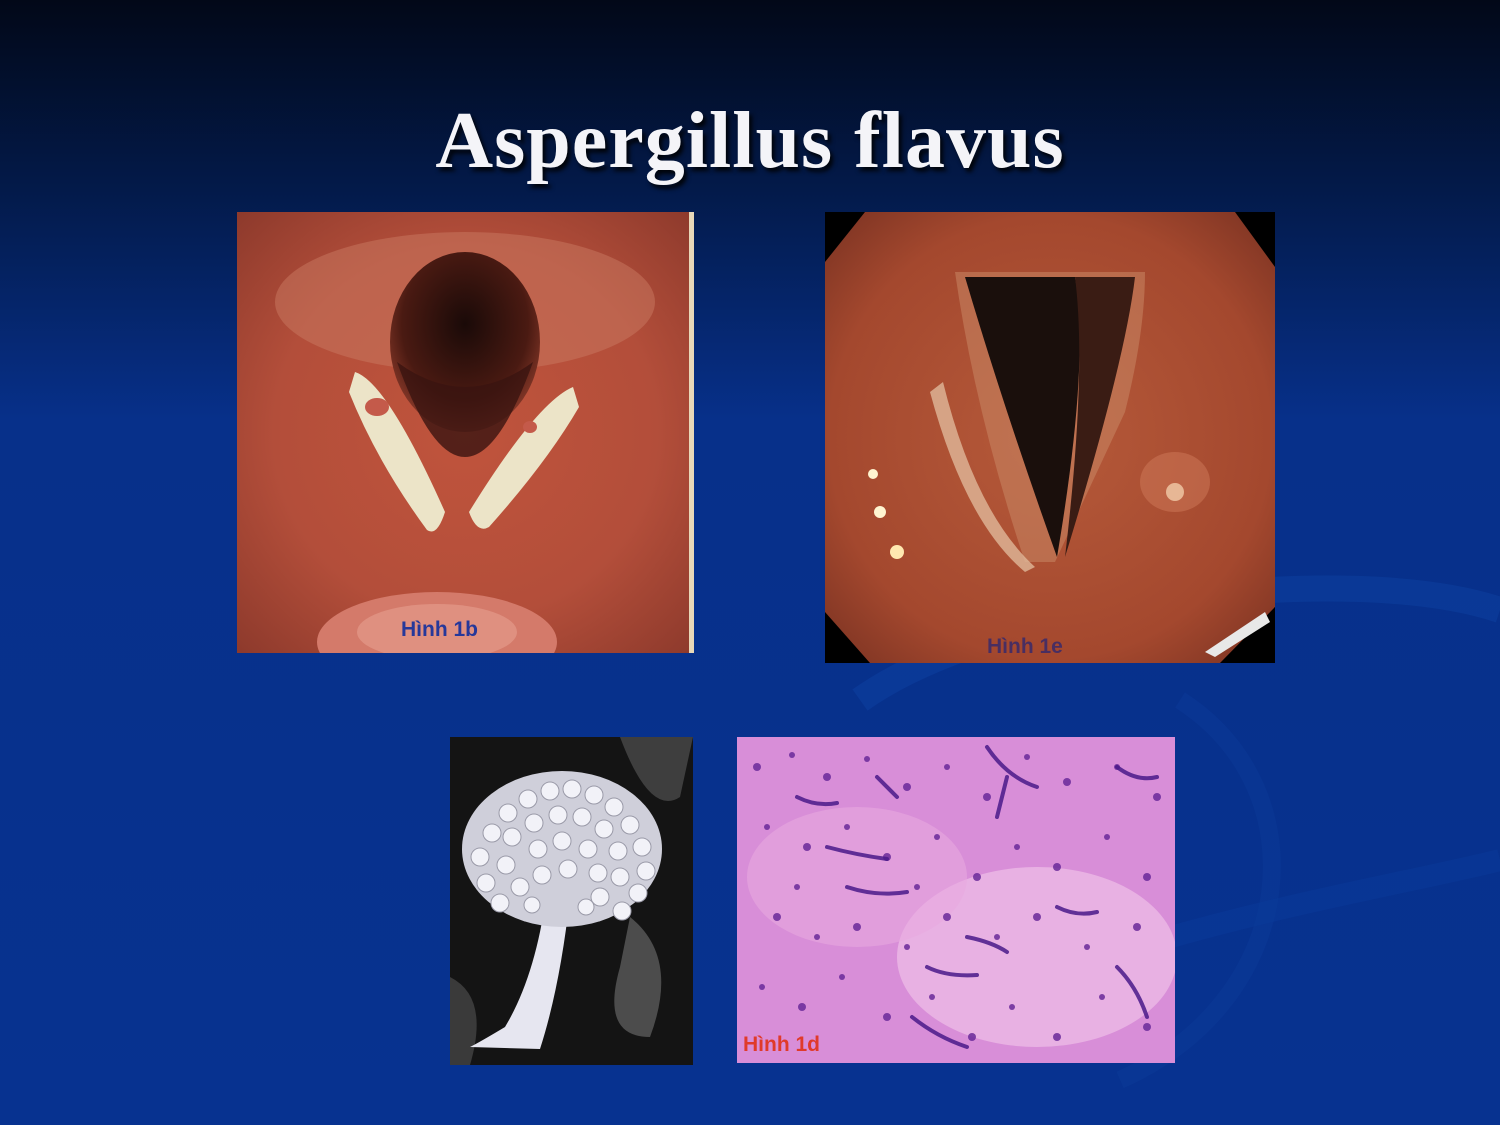 The width and height of the screenshot is (1500, 1125). What do you see at coordinates (1050, 437) in the screenshot?
I see `laryngoscopy-image-1e: Hình 1e` at bounding box center [1050, 437].